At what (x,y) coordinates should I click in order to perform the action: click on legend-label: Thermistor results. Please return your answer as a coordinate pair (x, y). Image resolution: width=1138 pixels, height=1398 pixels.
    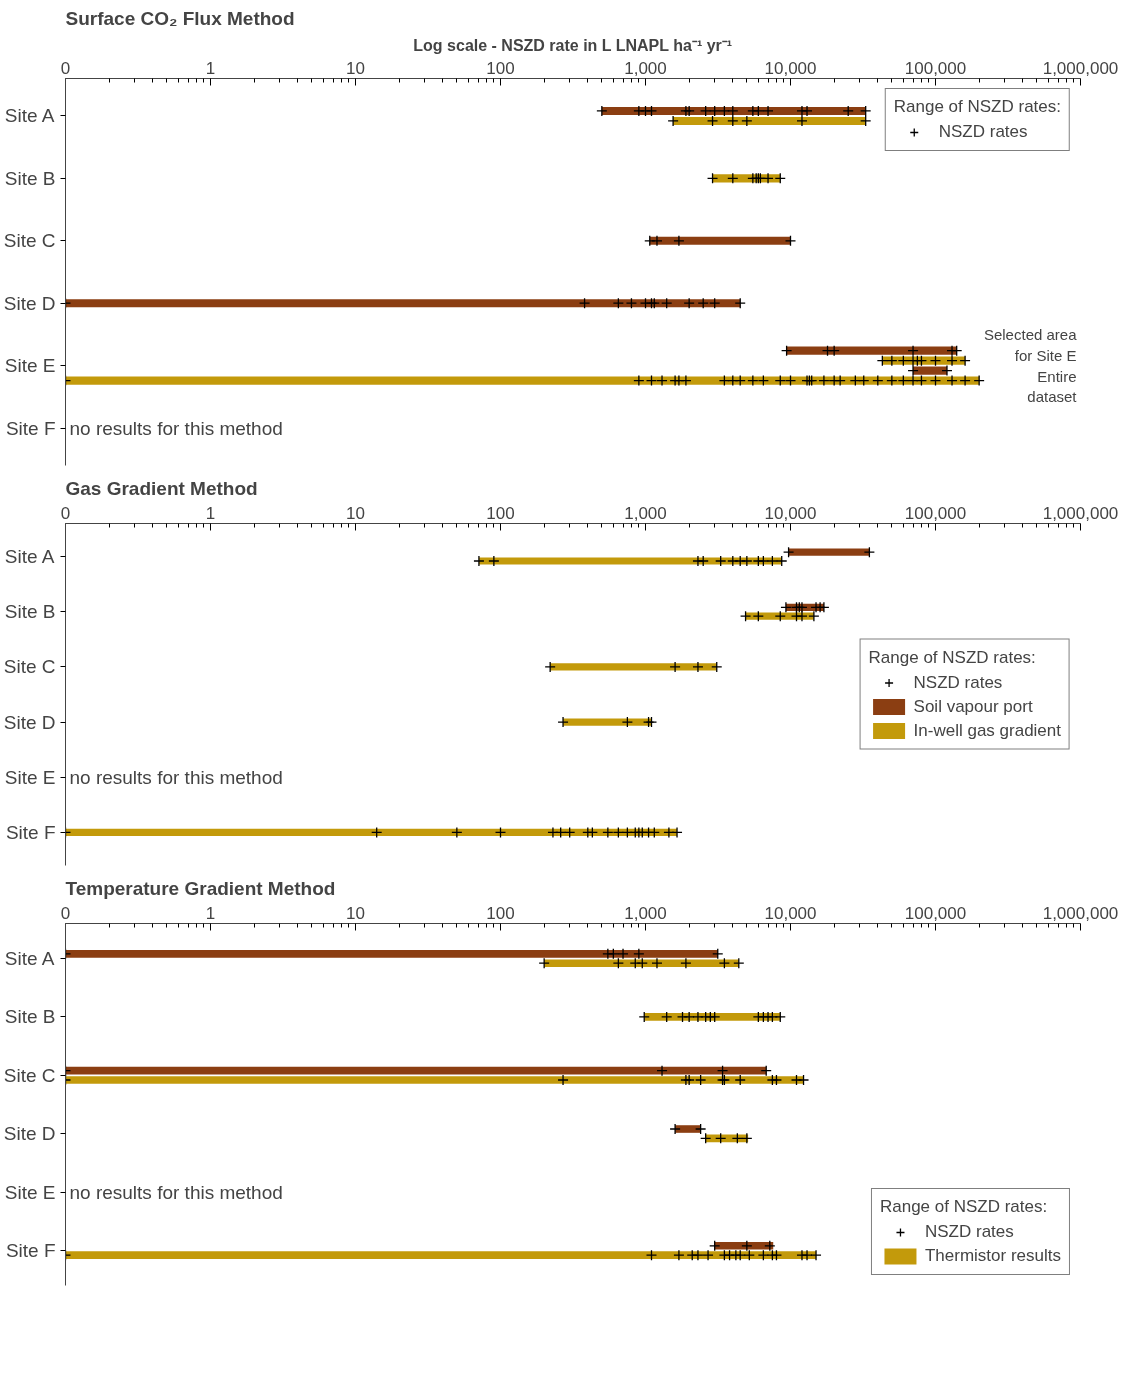
    Looking at the image, I should click on (992, 1256).